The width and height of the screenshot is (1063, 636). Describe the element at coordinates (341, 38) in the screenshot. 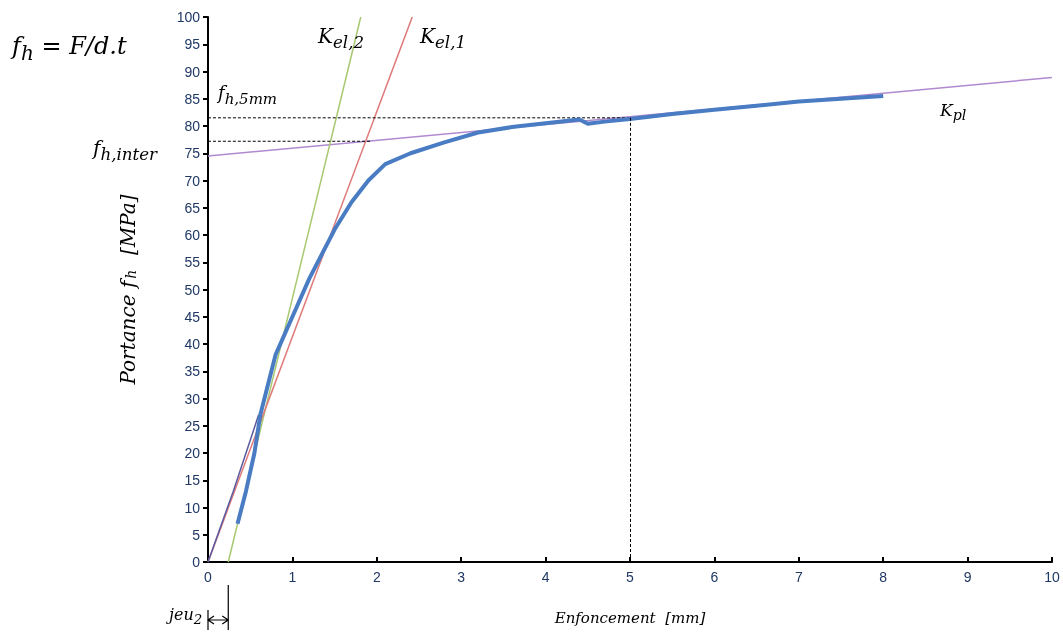

I see `annotation: K$_{el,2}$` at that location.